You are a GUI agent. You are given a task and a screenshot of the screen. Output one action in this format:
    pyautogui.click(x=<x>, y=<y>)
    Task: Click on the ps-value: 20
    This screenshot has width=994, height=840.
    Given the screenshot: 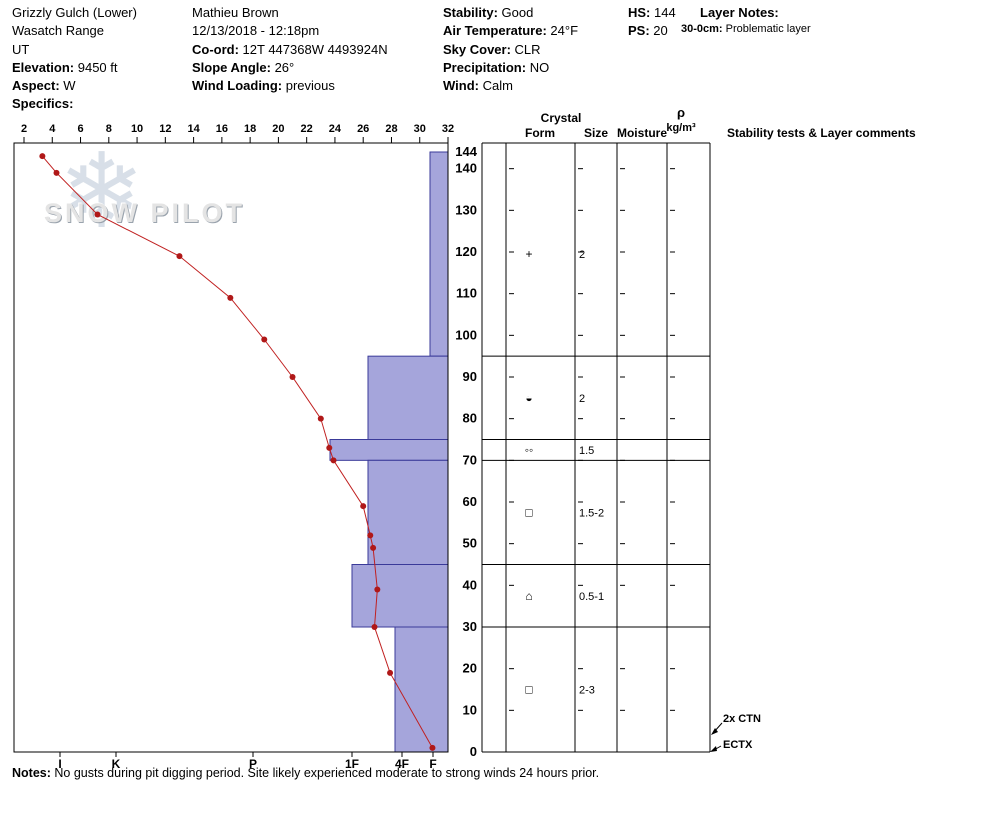 What is the action you would take?
    pyautogui.click(x=658, y=31)
    